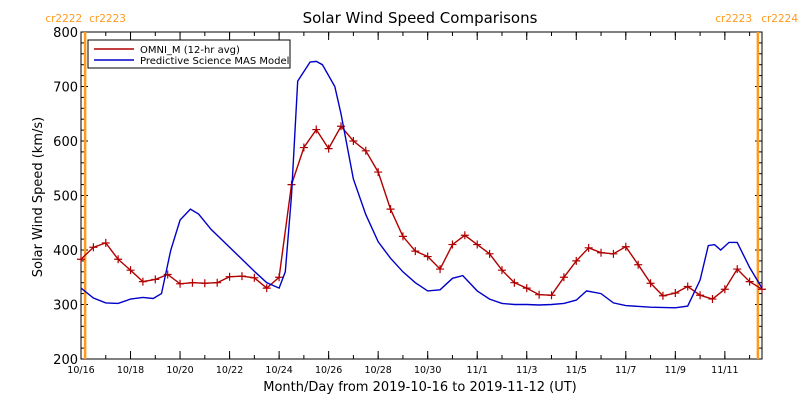 This screenshot has height=400, width=800. I want to click on x-tick-label: 10/18, so click(130, 370).